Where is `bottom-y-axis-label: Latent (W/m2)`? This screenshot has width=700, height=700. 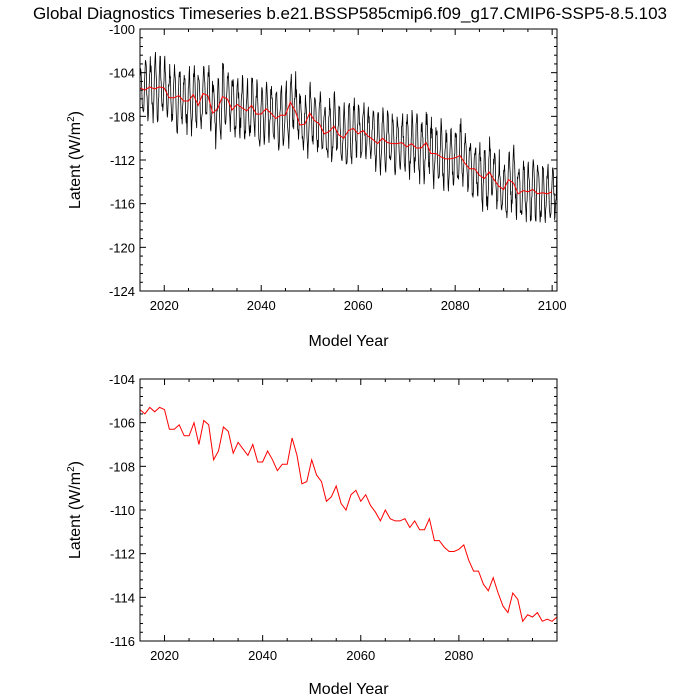 bottom-y-axis-label: Latent (W/m2) is located at coordinates (75, 510).